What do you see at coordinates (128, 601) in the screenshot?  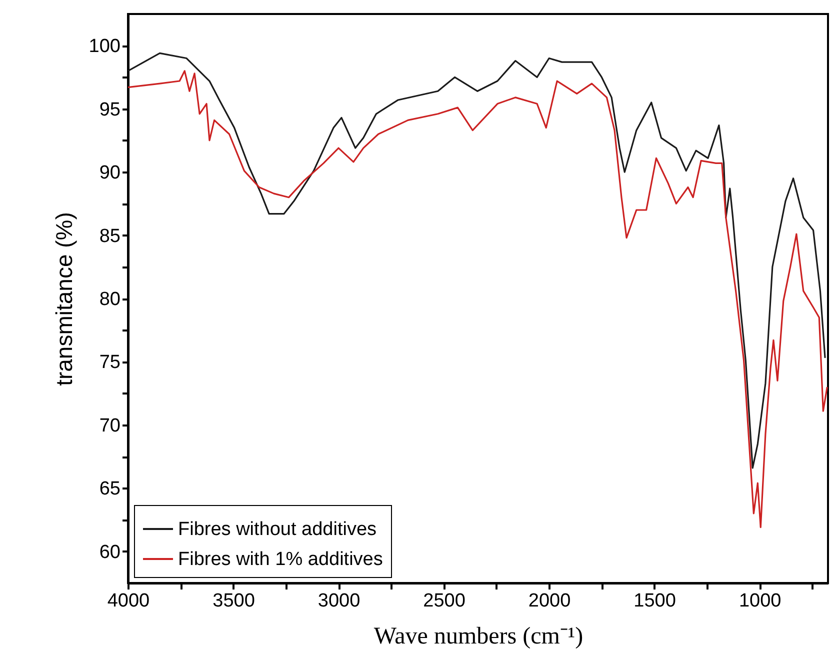 I see `x-tick-label: 4000` at bounding box center [128, 601].